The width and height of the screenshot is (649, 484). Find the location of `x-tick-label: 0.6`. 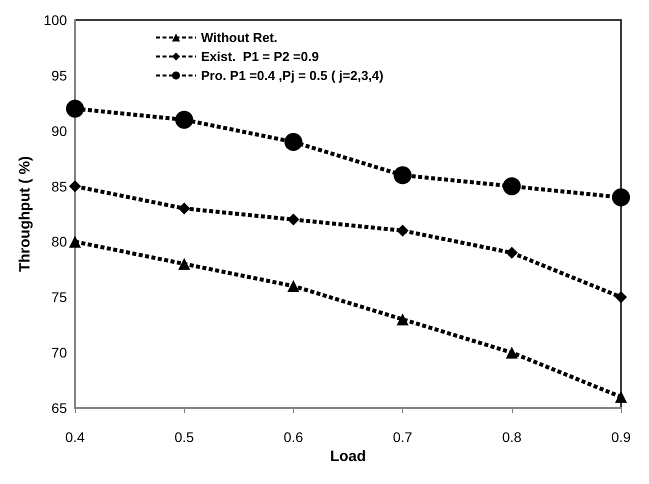

x-tick-label: 0.6 is located at coordinates (294, 437).